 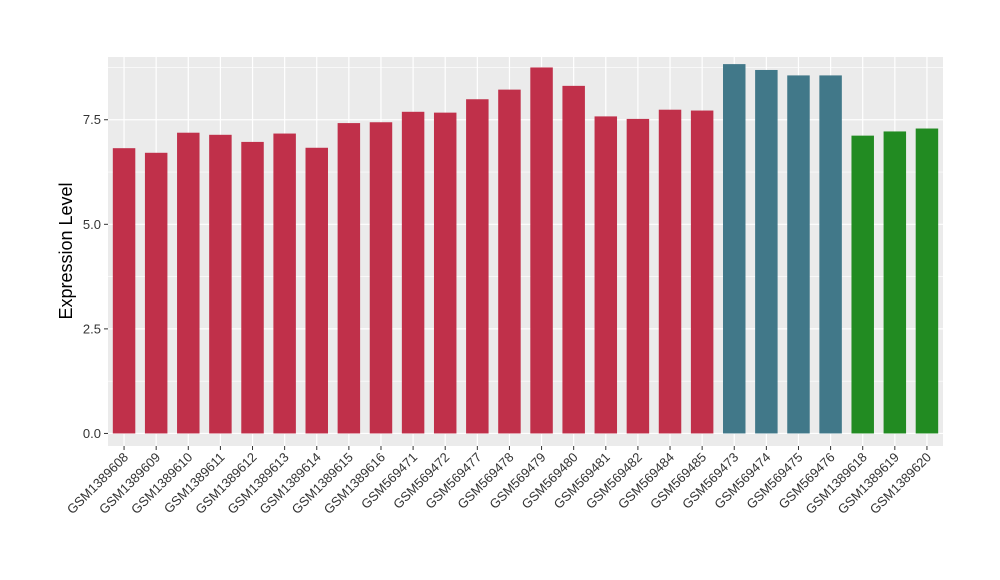 What do you see at coordinates (92, 328) in the screenshot?
I see `y-tick-label: 2.5` at bounding box center [92, 328].